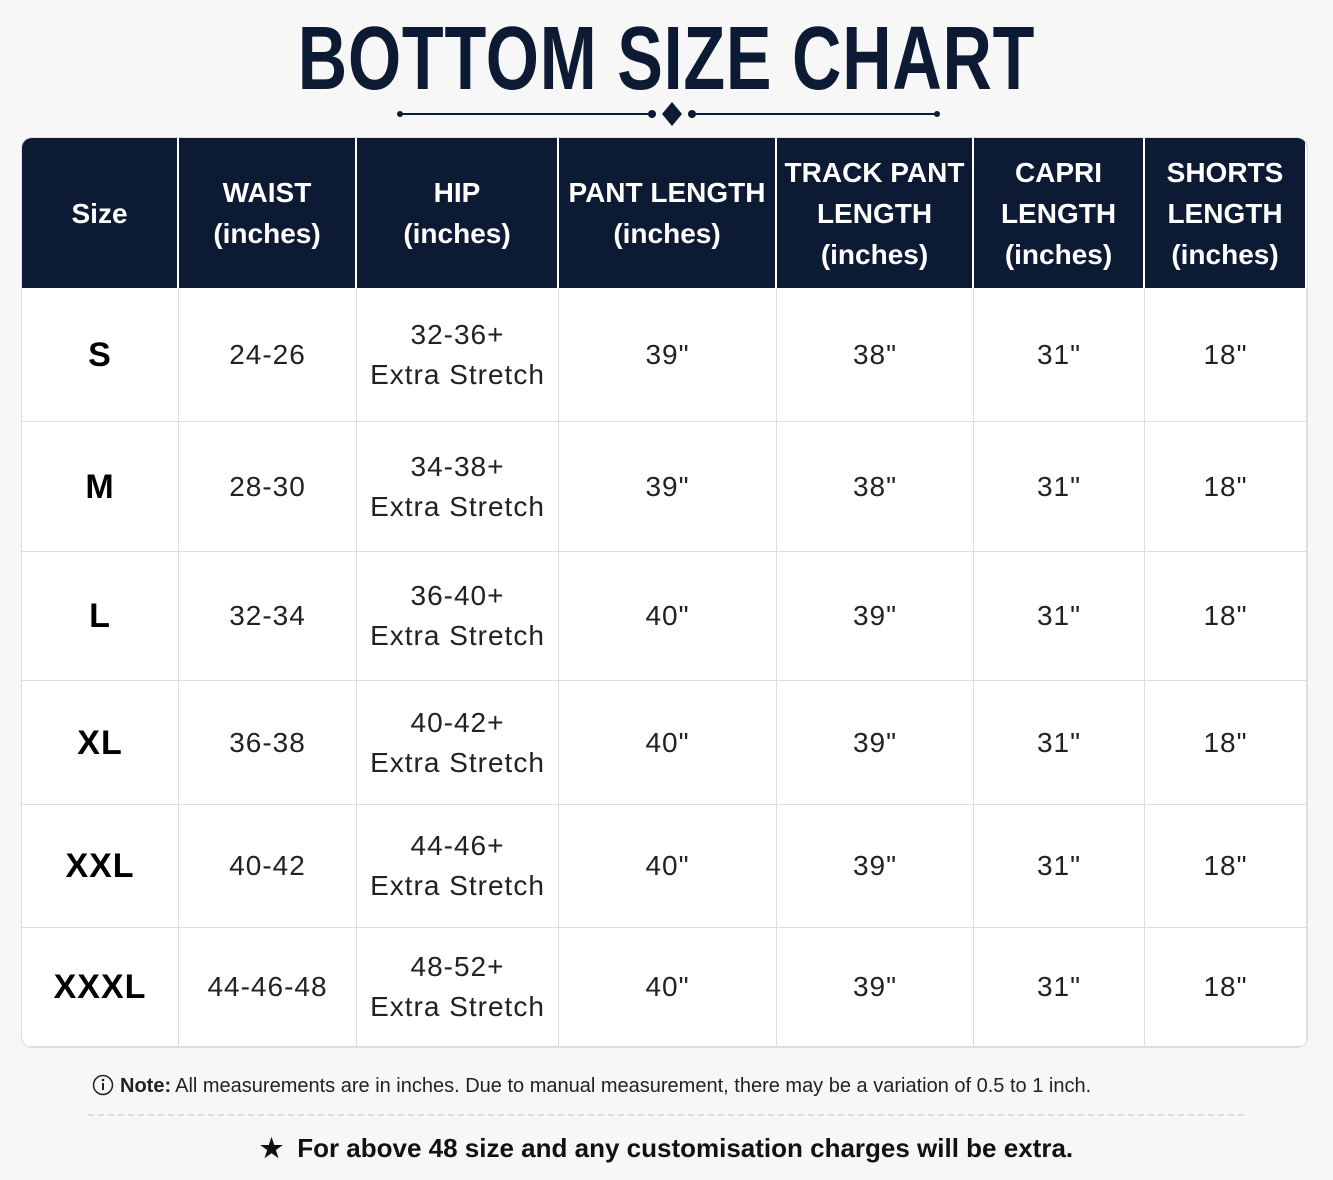  Describe the element at coordinates (457, 595) in the screenshot. I see `cell-line: 36-40+` at that location.